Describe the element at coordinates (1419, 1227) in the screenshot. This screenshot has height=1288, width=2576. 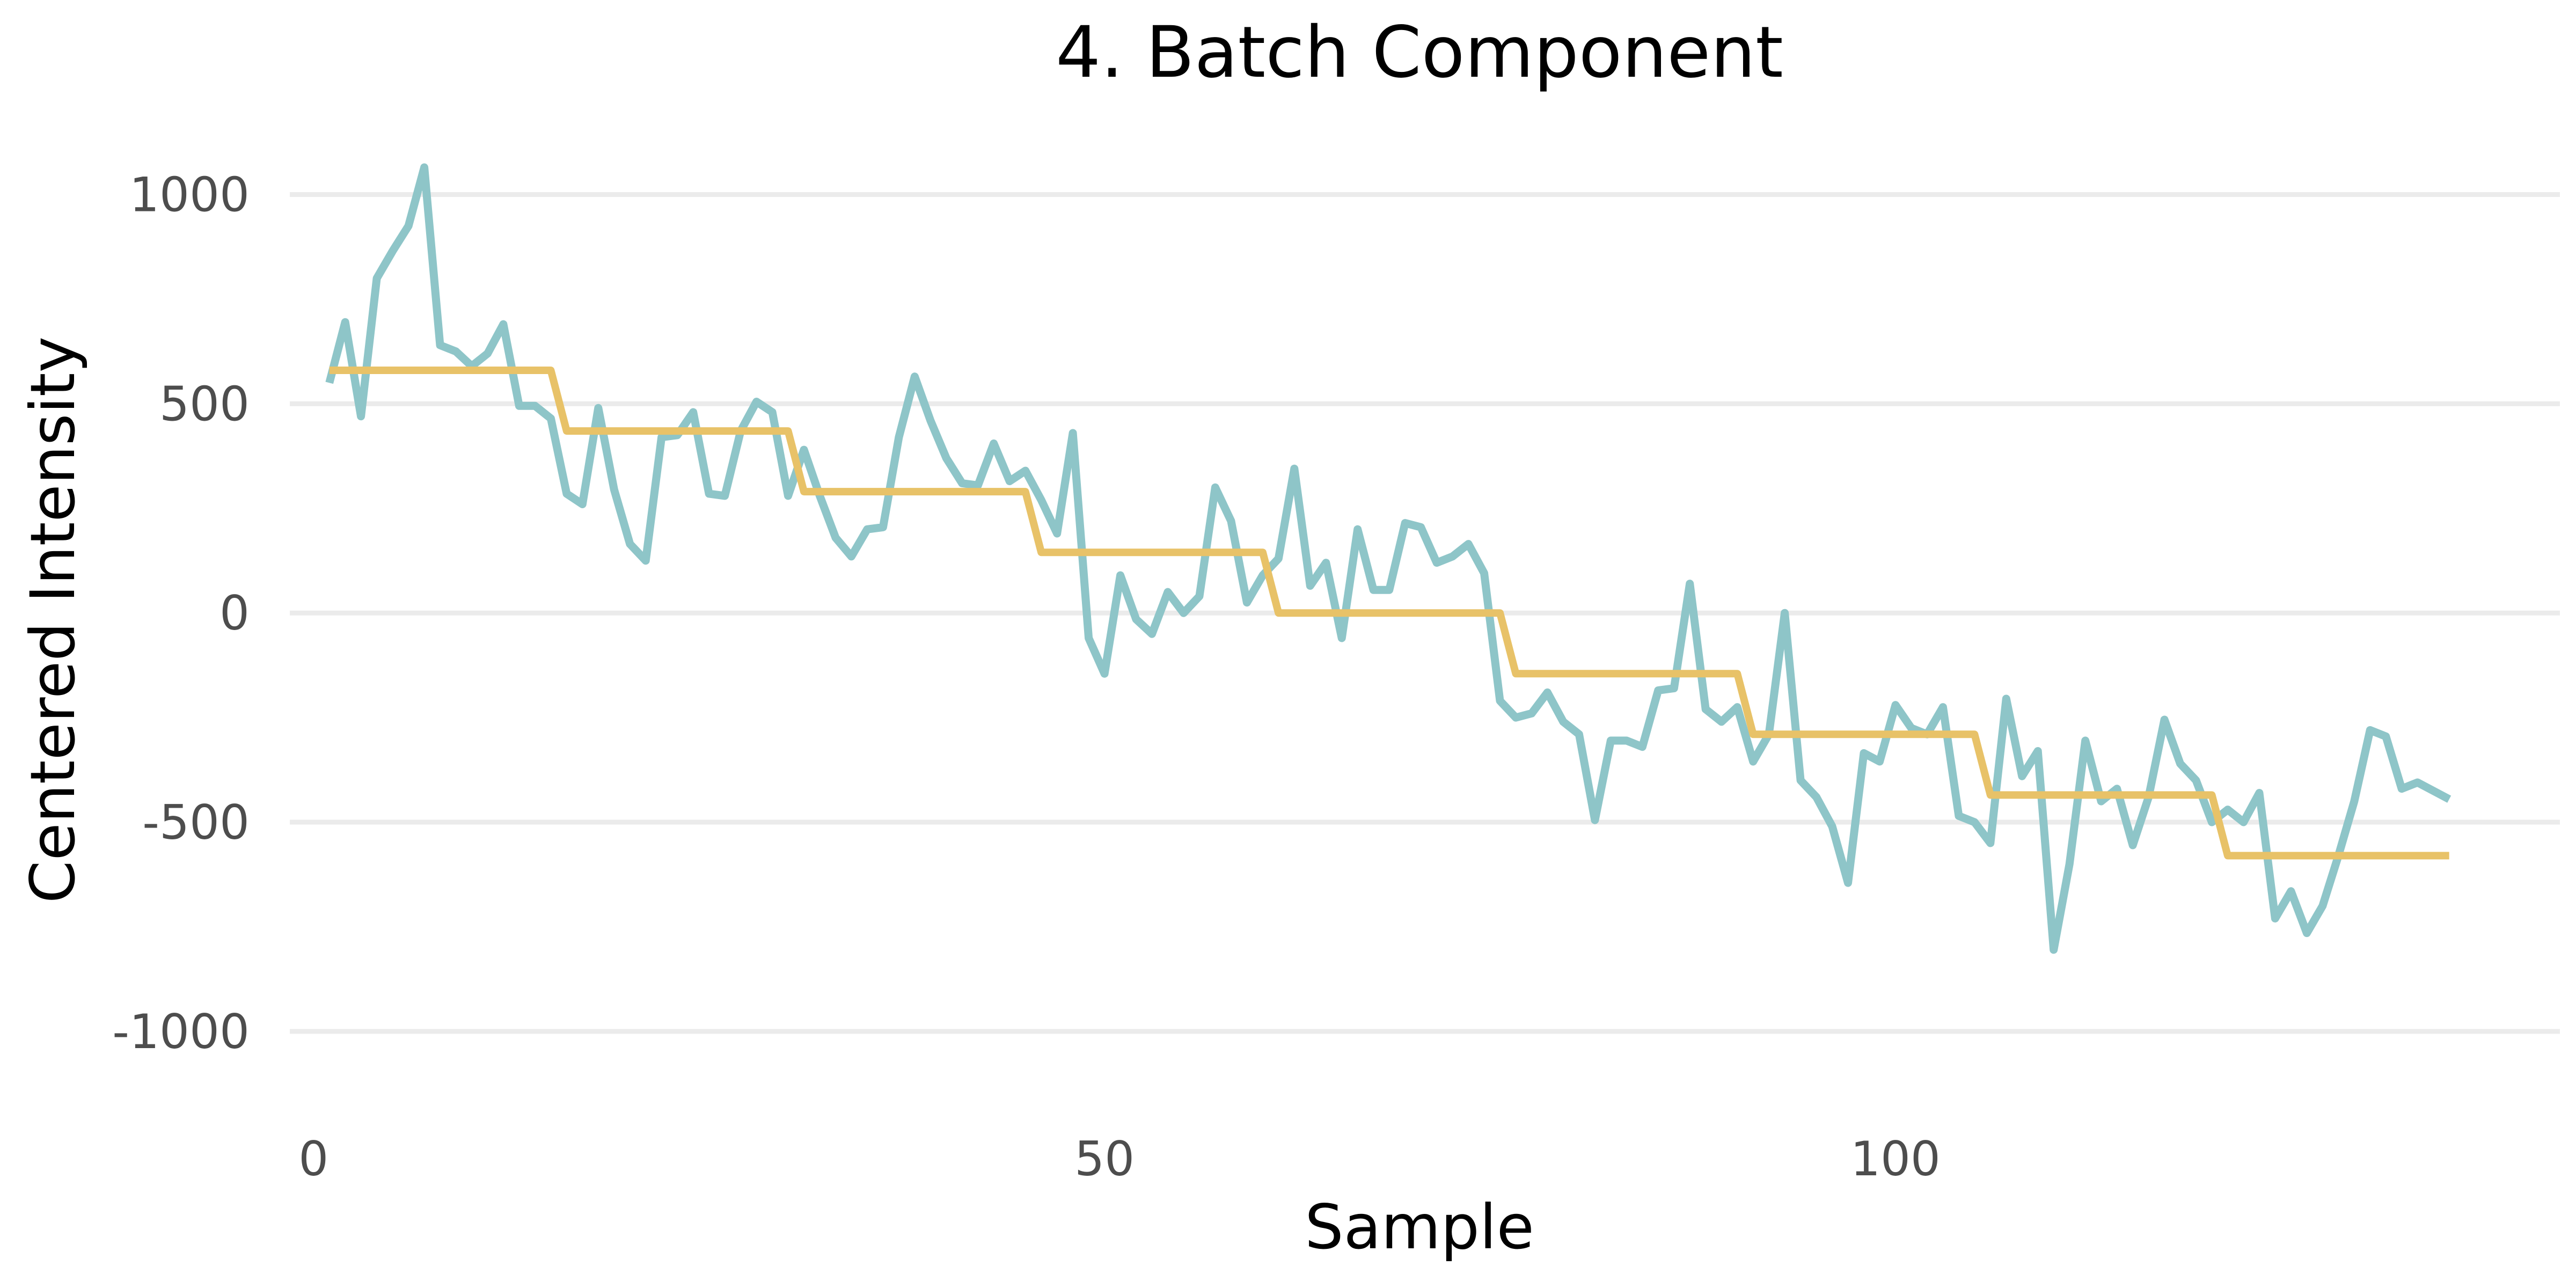
I see `x-axis-title: Sample` at that location.